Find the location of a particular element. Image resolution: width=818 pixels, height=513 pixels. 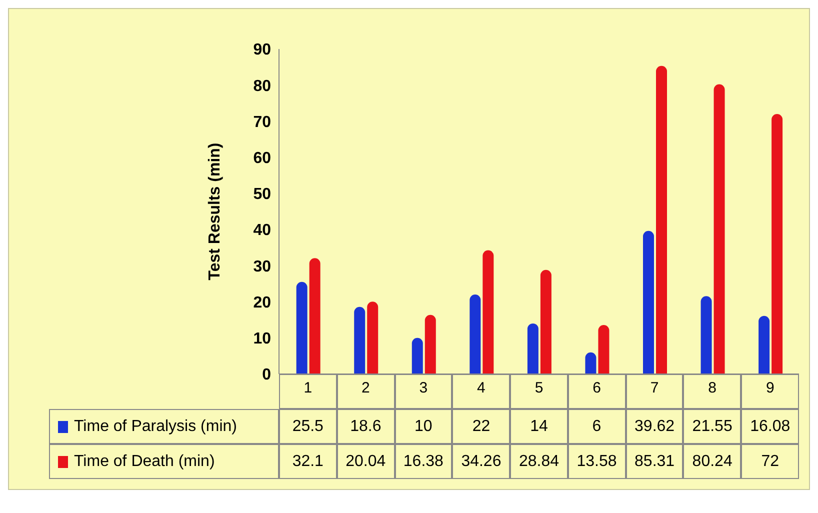

data-label: 32.1 is located at coordinates (308, 461).